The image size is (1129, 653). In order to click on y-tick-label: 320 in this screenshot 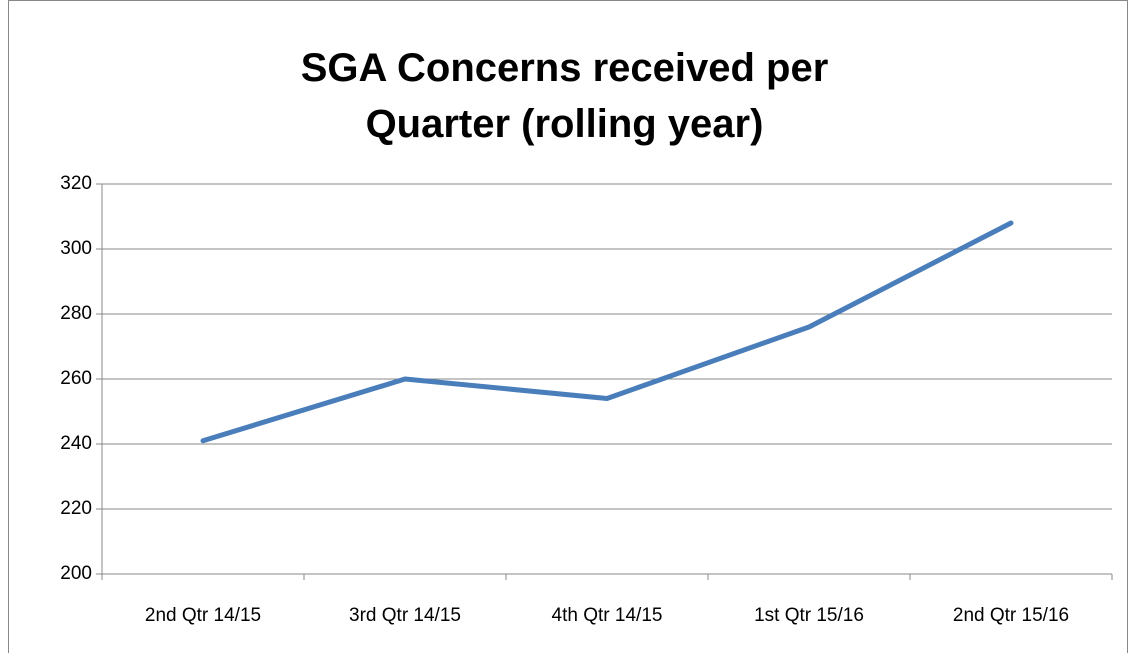, I will do `click(76, 183)`.